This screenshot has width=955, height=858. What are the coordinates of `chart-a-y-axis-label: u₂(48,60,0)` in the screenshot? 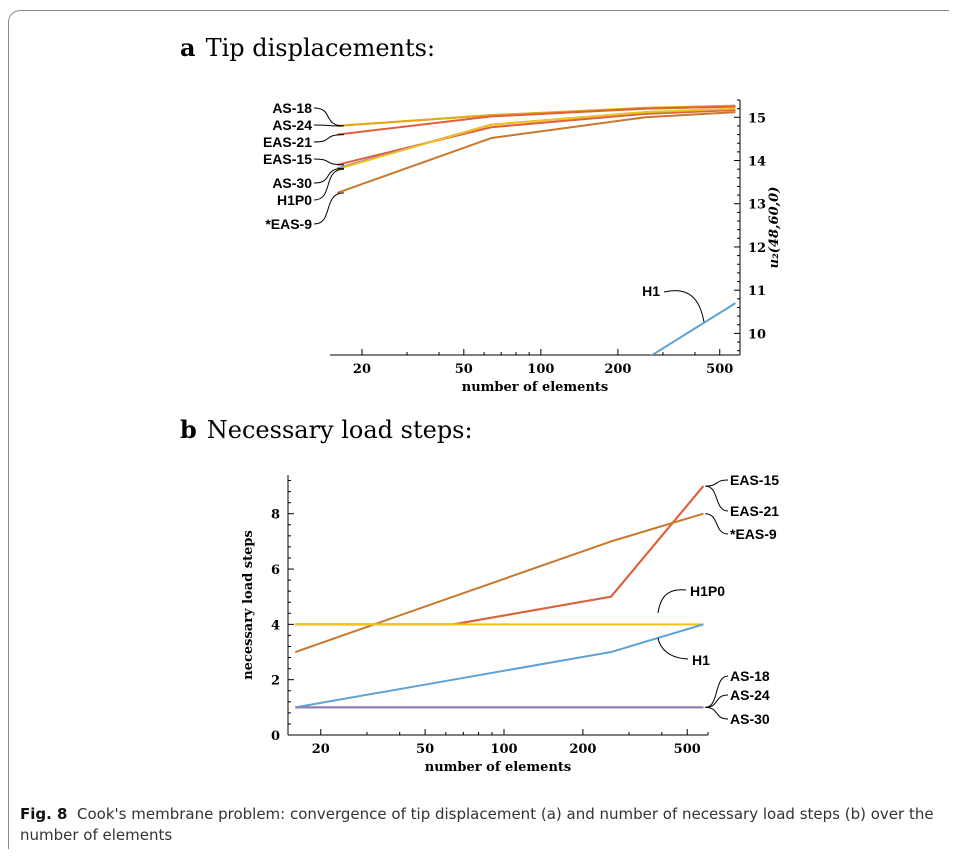 It's located at (774, 228).